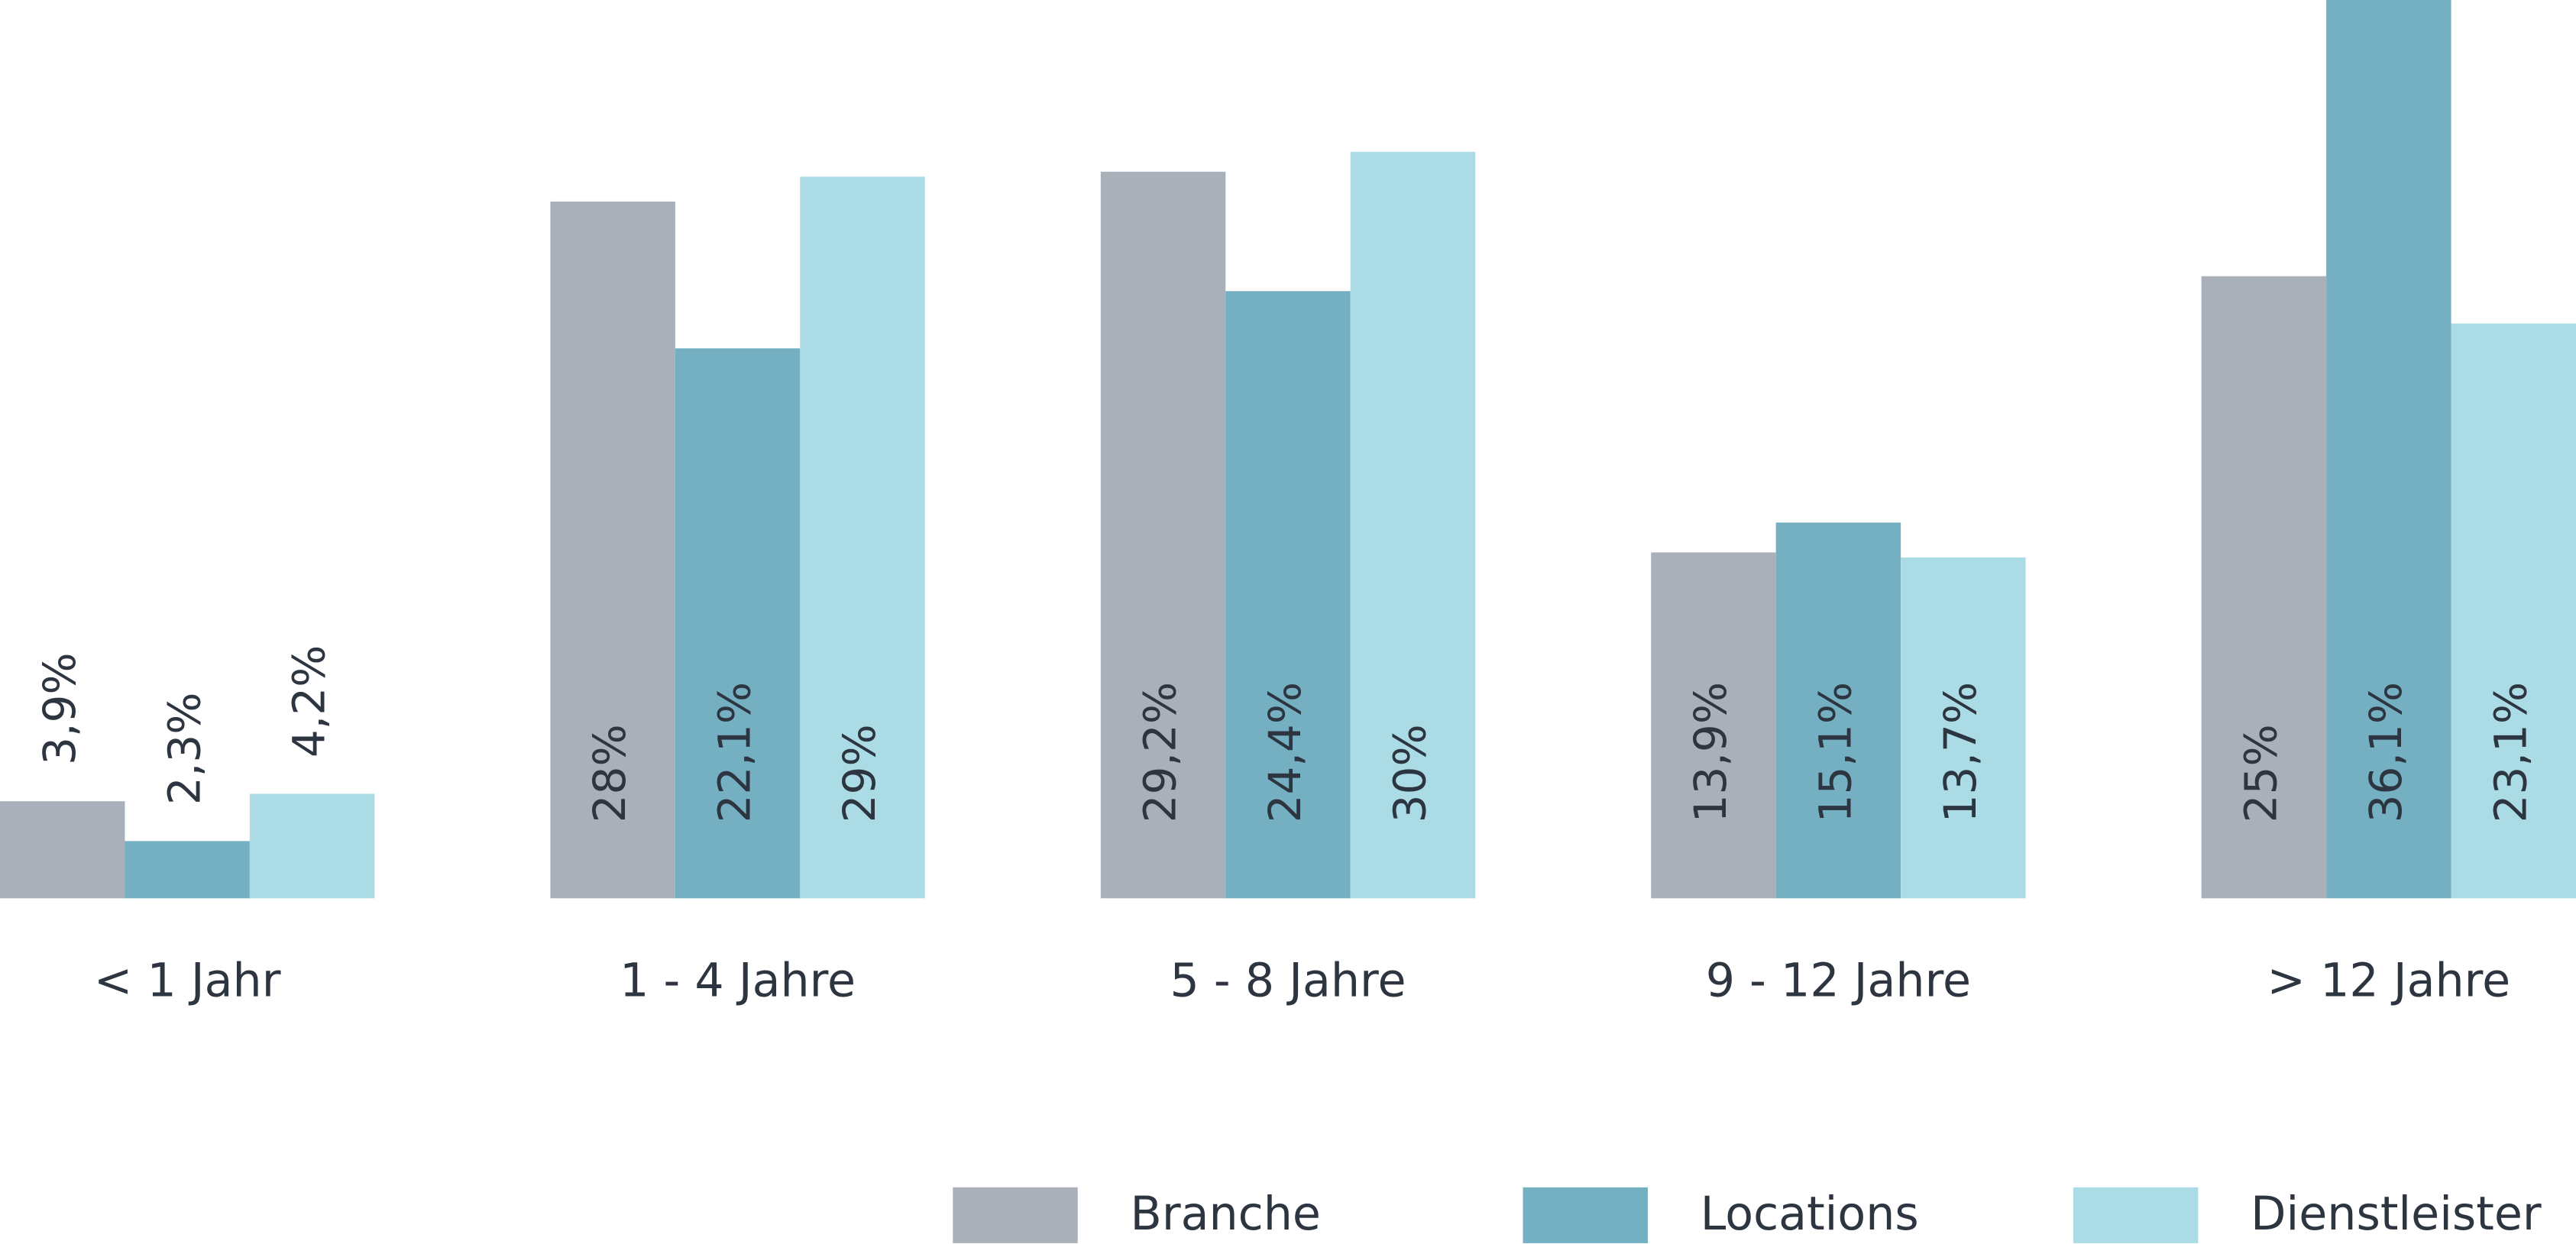 The height and width of the screenshot is (1244, 2576). Describe the element at coordinates (1160, 752) in the screenshot. I see `value-label: 29,2%` at that location.